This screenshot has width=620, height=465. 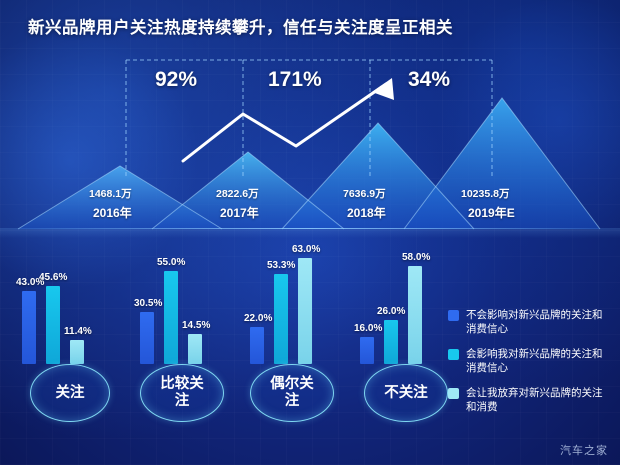 I want to click on bar-label-g2-s3: 14.5%, so click(x=196, y=325).